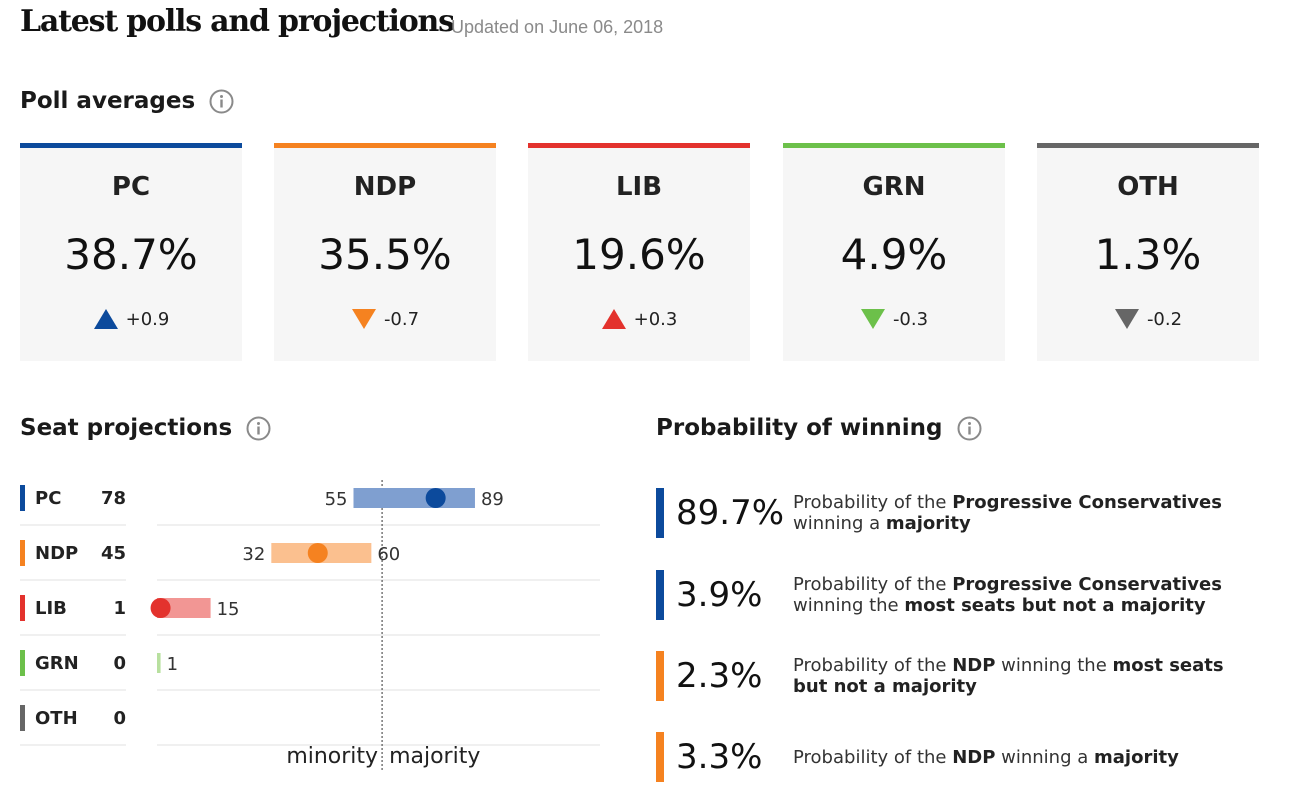 Image resolution: width=1292 pixels, height=795 pixels. I want to click on poll-card-lib: LIB 19.6% +0.3, so click(639, 252).